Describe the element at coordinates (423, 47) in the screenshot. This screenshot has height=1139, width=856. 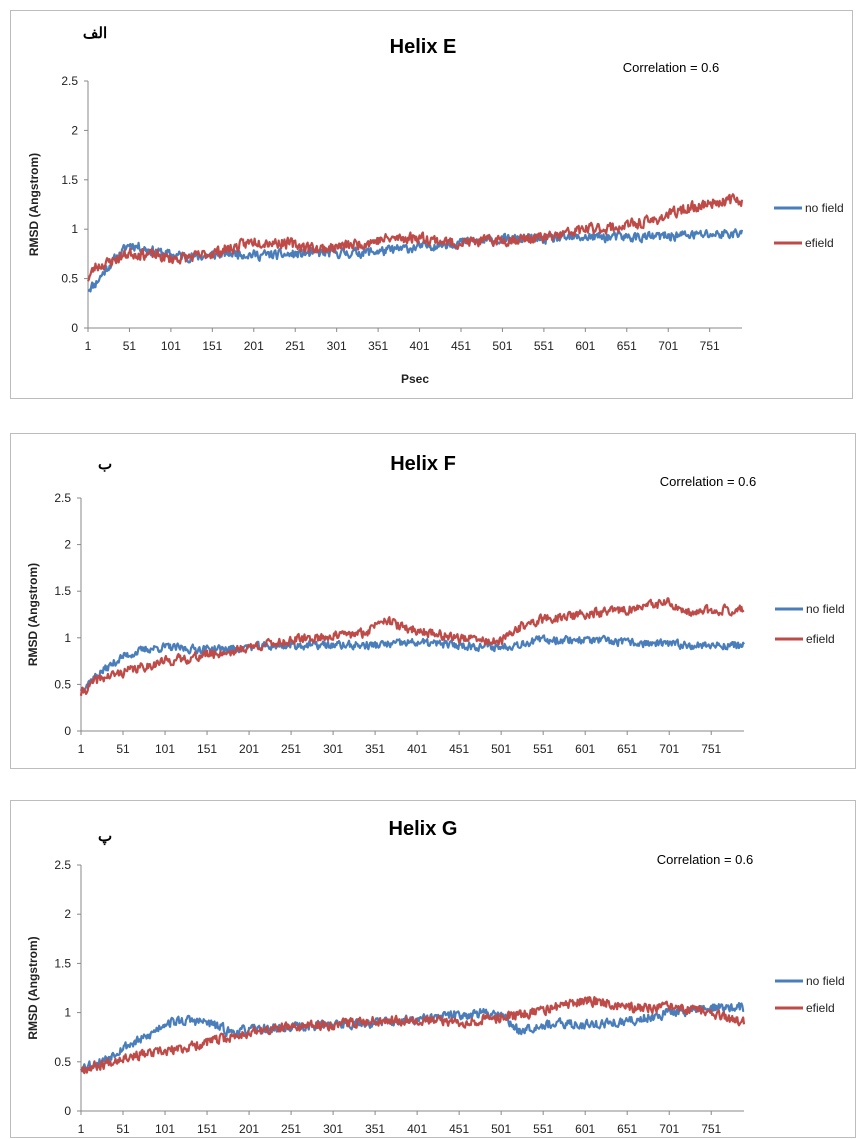
I see `chart-title: Helix E` at that location.